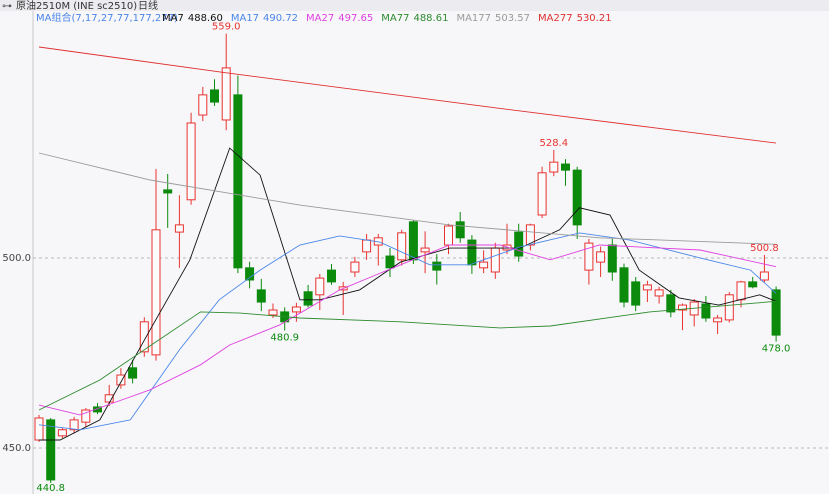 The image size is (829, 494). Describe the element at coordinates (764, 248) in the screenshot. I see `price-annotation: 500.8` at that location.